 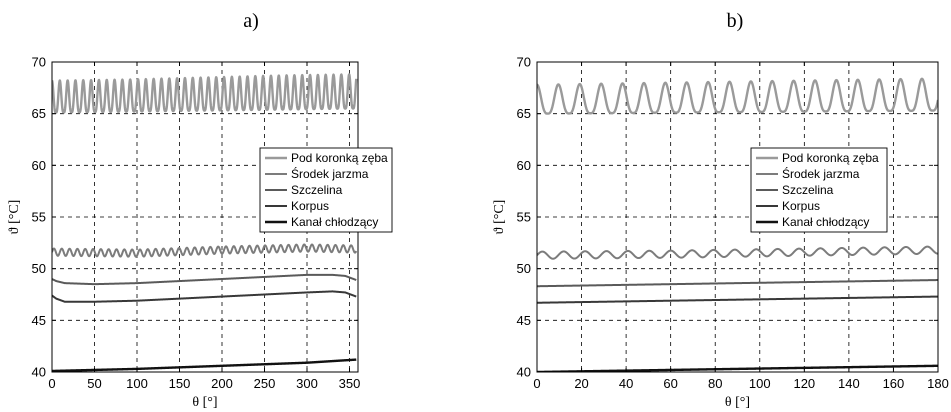 What do you see at coordinates (499, 217) in the screenshot?
I see `chart-1-y-axis-label: ϑ [°C]` at bounding box center [499, 217].